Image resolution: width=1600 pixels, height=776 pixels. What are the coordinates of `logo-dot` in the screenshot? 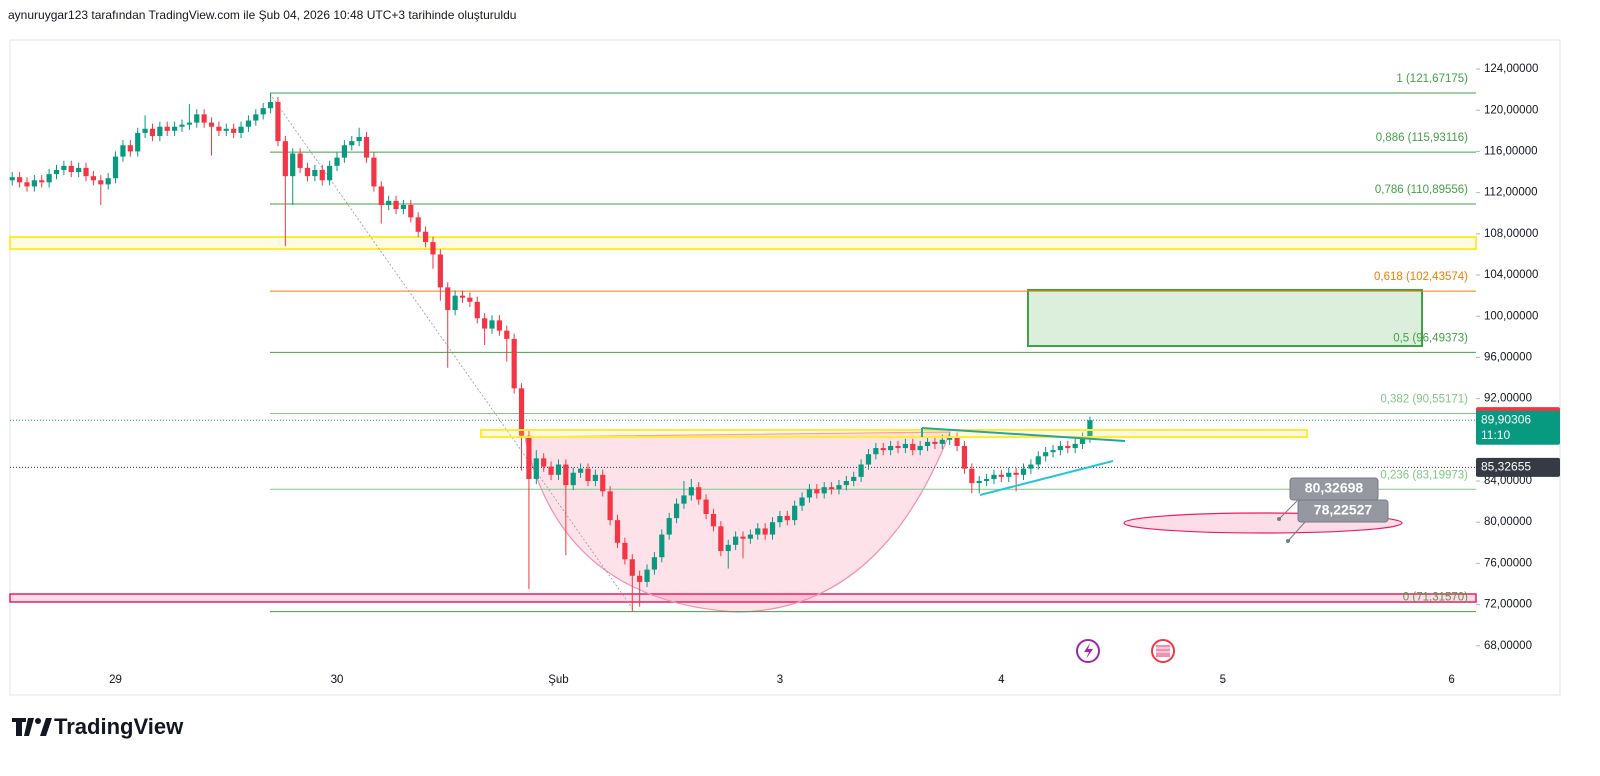 It's located at (38, 721).